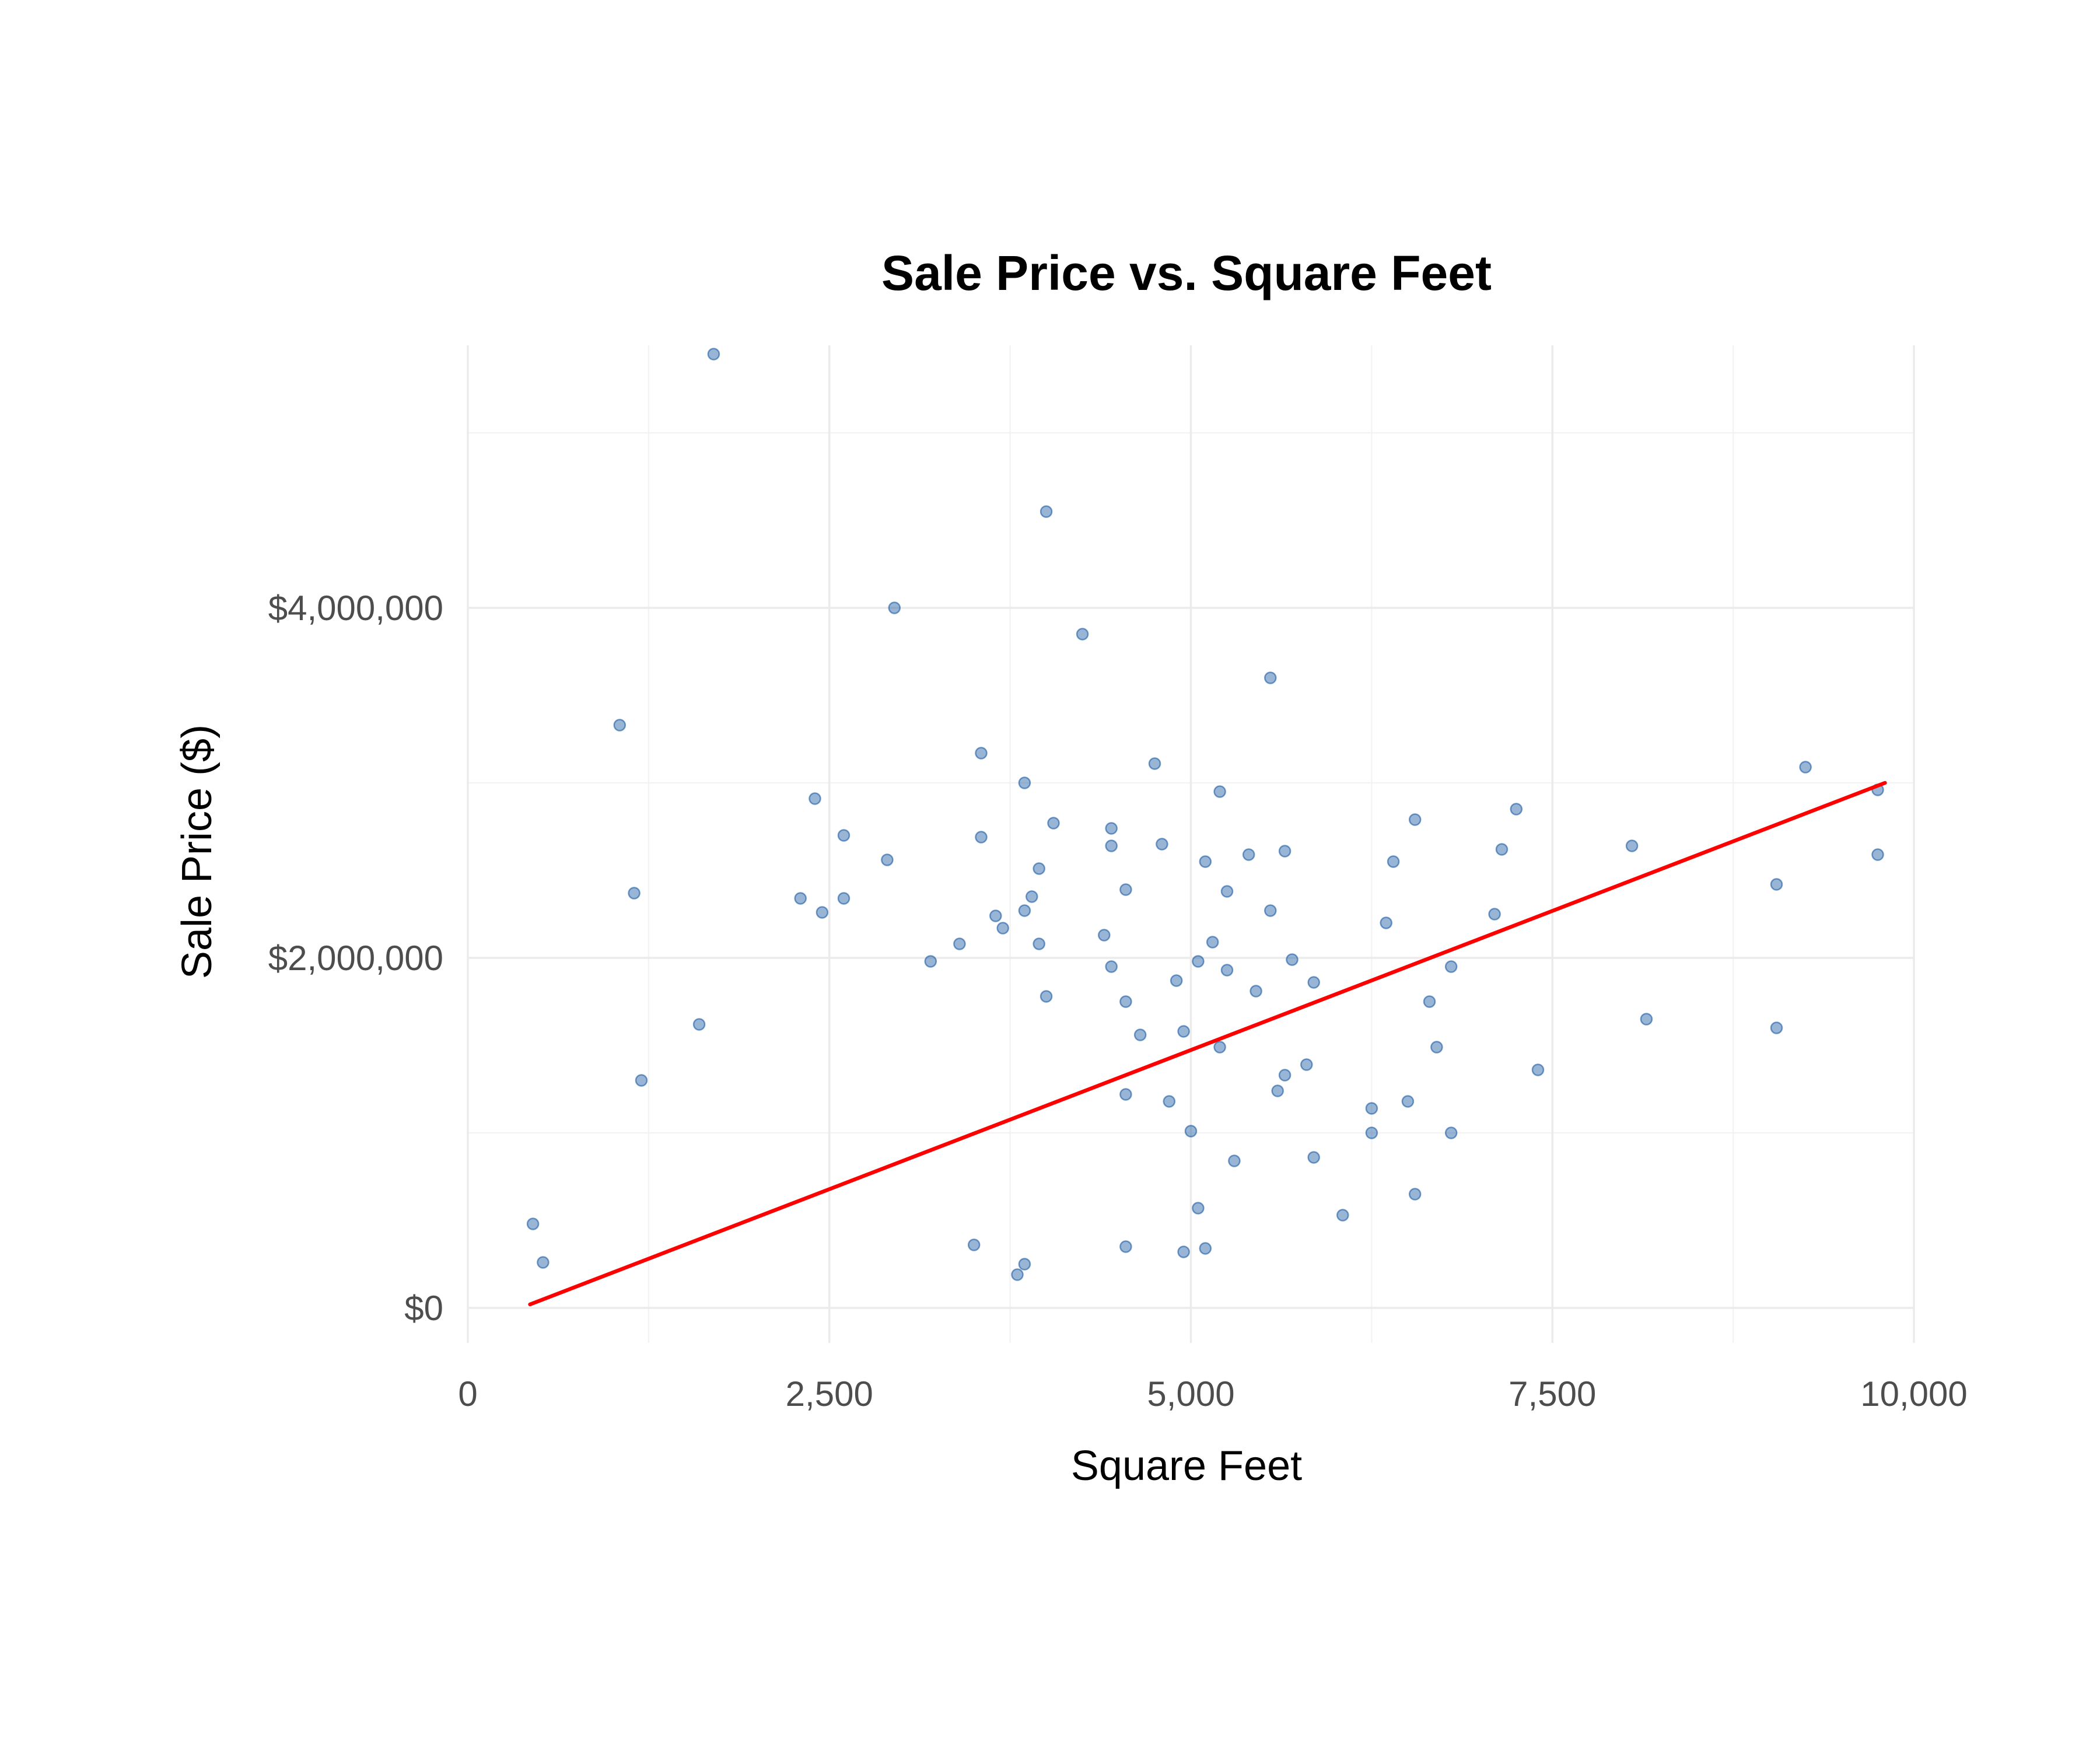 This screenshot has height=1753, width=2100. What do you see at coordinates (1552, 1393) in the screenshot?
I see `x-tick-label: 7,500` at bounding box center [1552, 1393].